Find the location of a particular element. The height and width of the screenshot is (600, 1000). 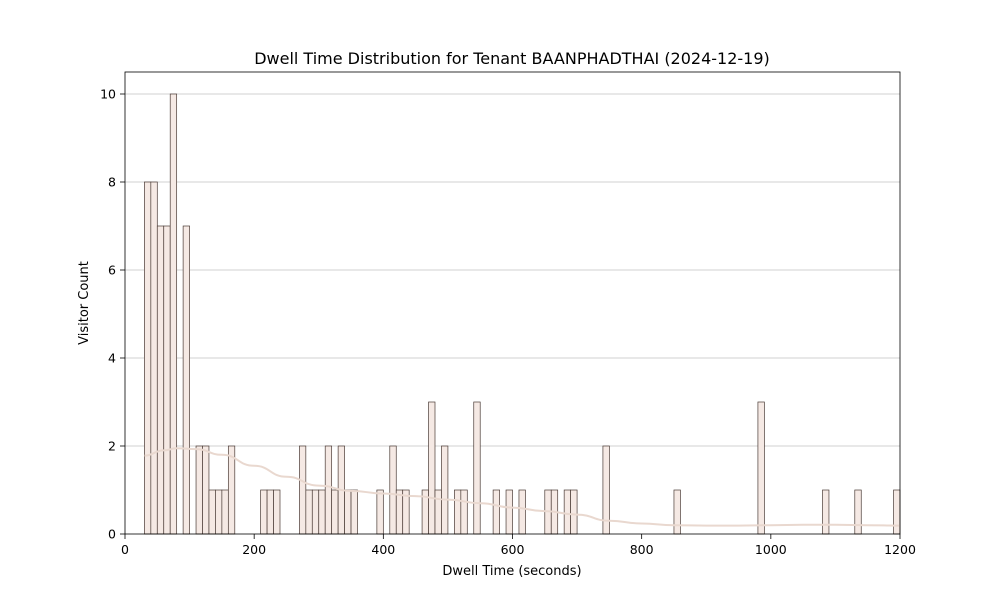

y-axis-label: Visitor Count is located at coordinates (84, 303).